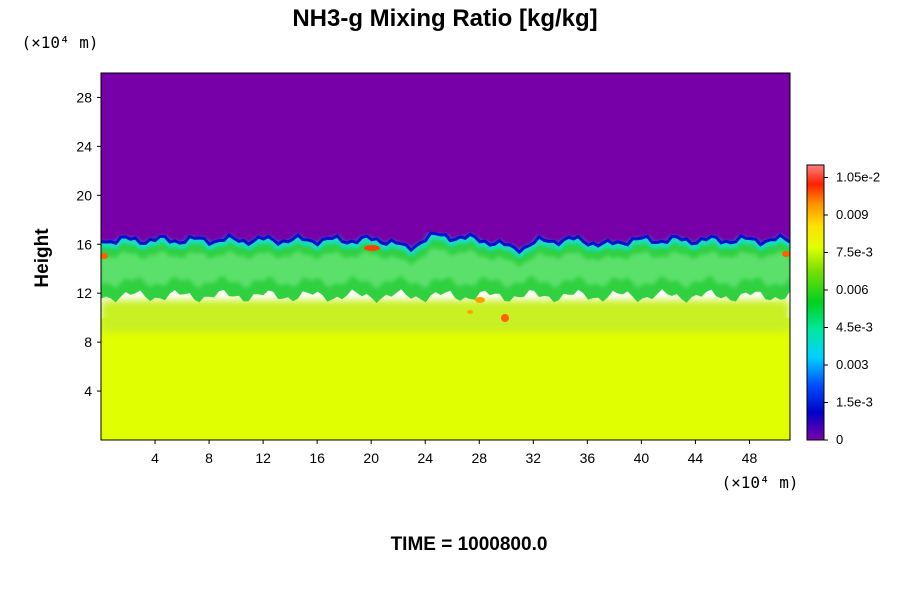  What do you see at coordinates (642, 458) in the screenshot?
I see `x-tick-label: 40` at bounding box center [642, 458].